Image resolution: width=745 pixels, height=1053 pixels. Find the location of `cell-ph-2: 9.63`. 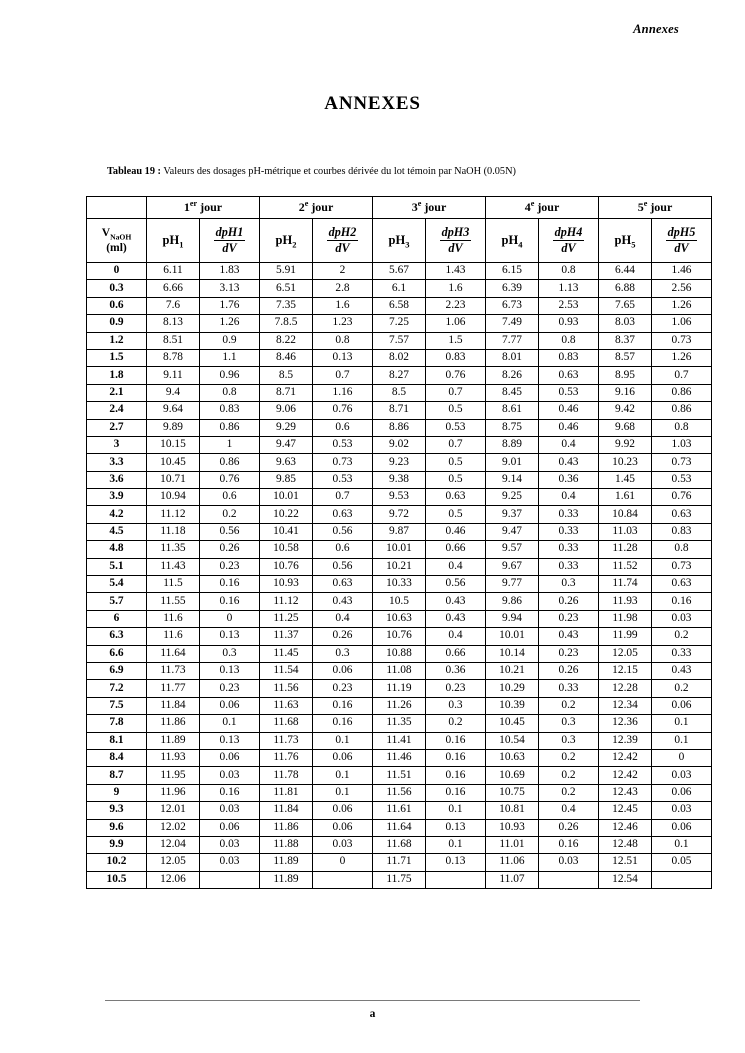

cell-ph-2: 9.63 is located at coordinates (286, 462).